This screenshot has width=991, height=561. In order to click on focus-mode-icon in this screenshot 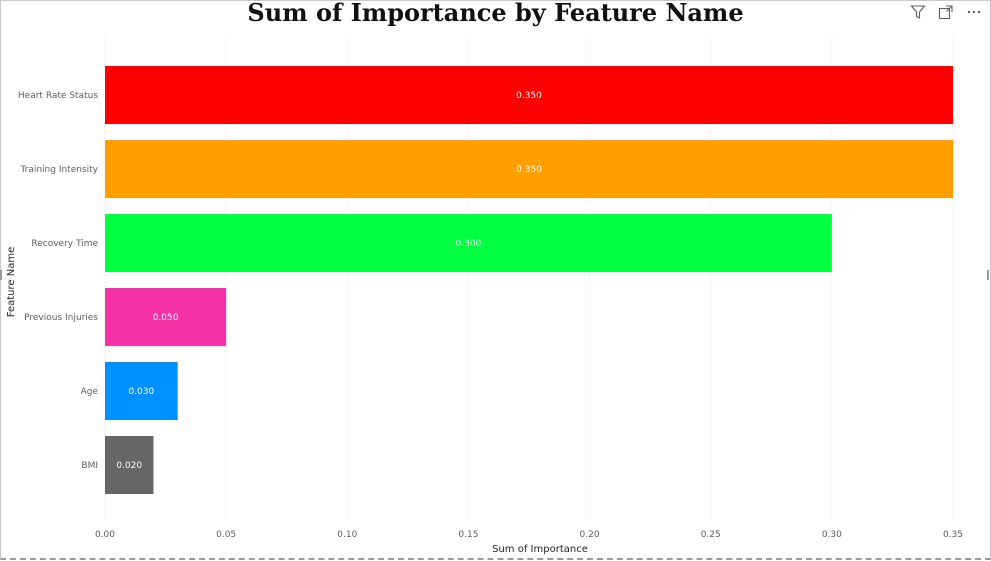, I will do `click(946, 12)`.